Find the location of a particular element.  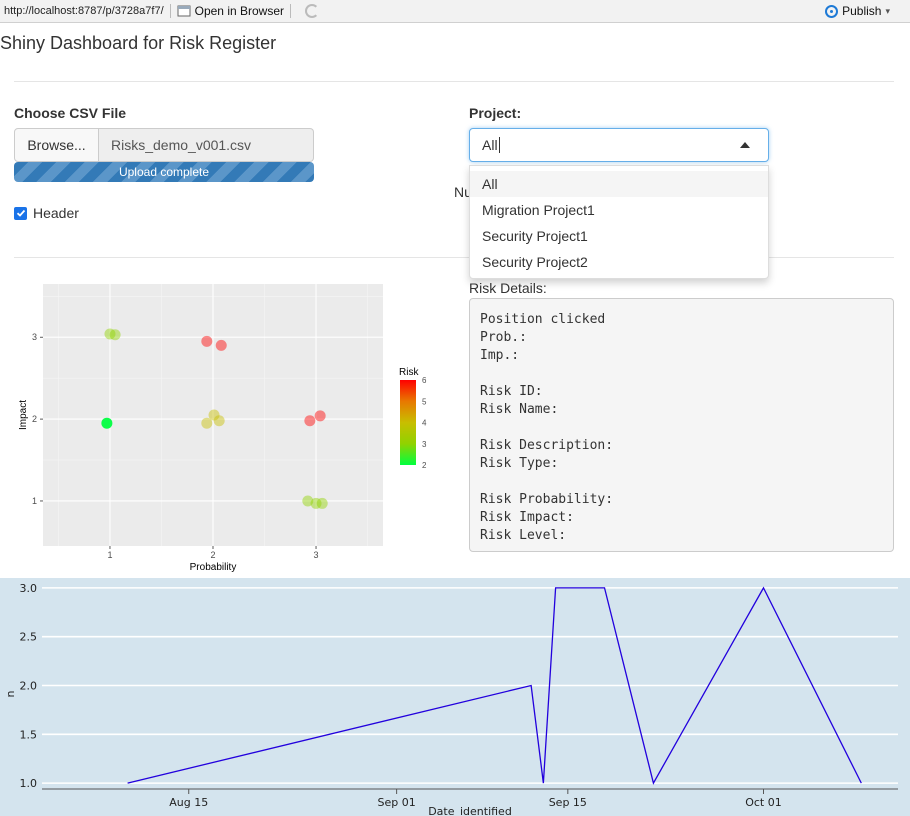

legend-colorbar is located at coordinates (408, 422).